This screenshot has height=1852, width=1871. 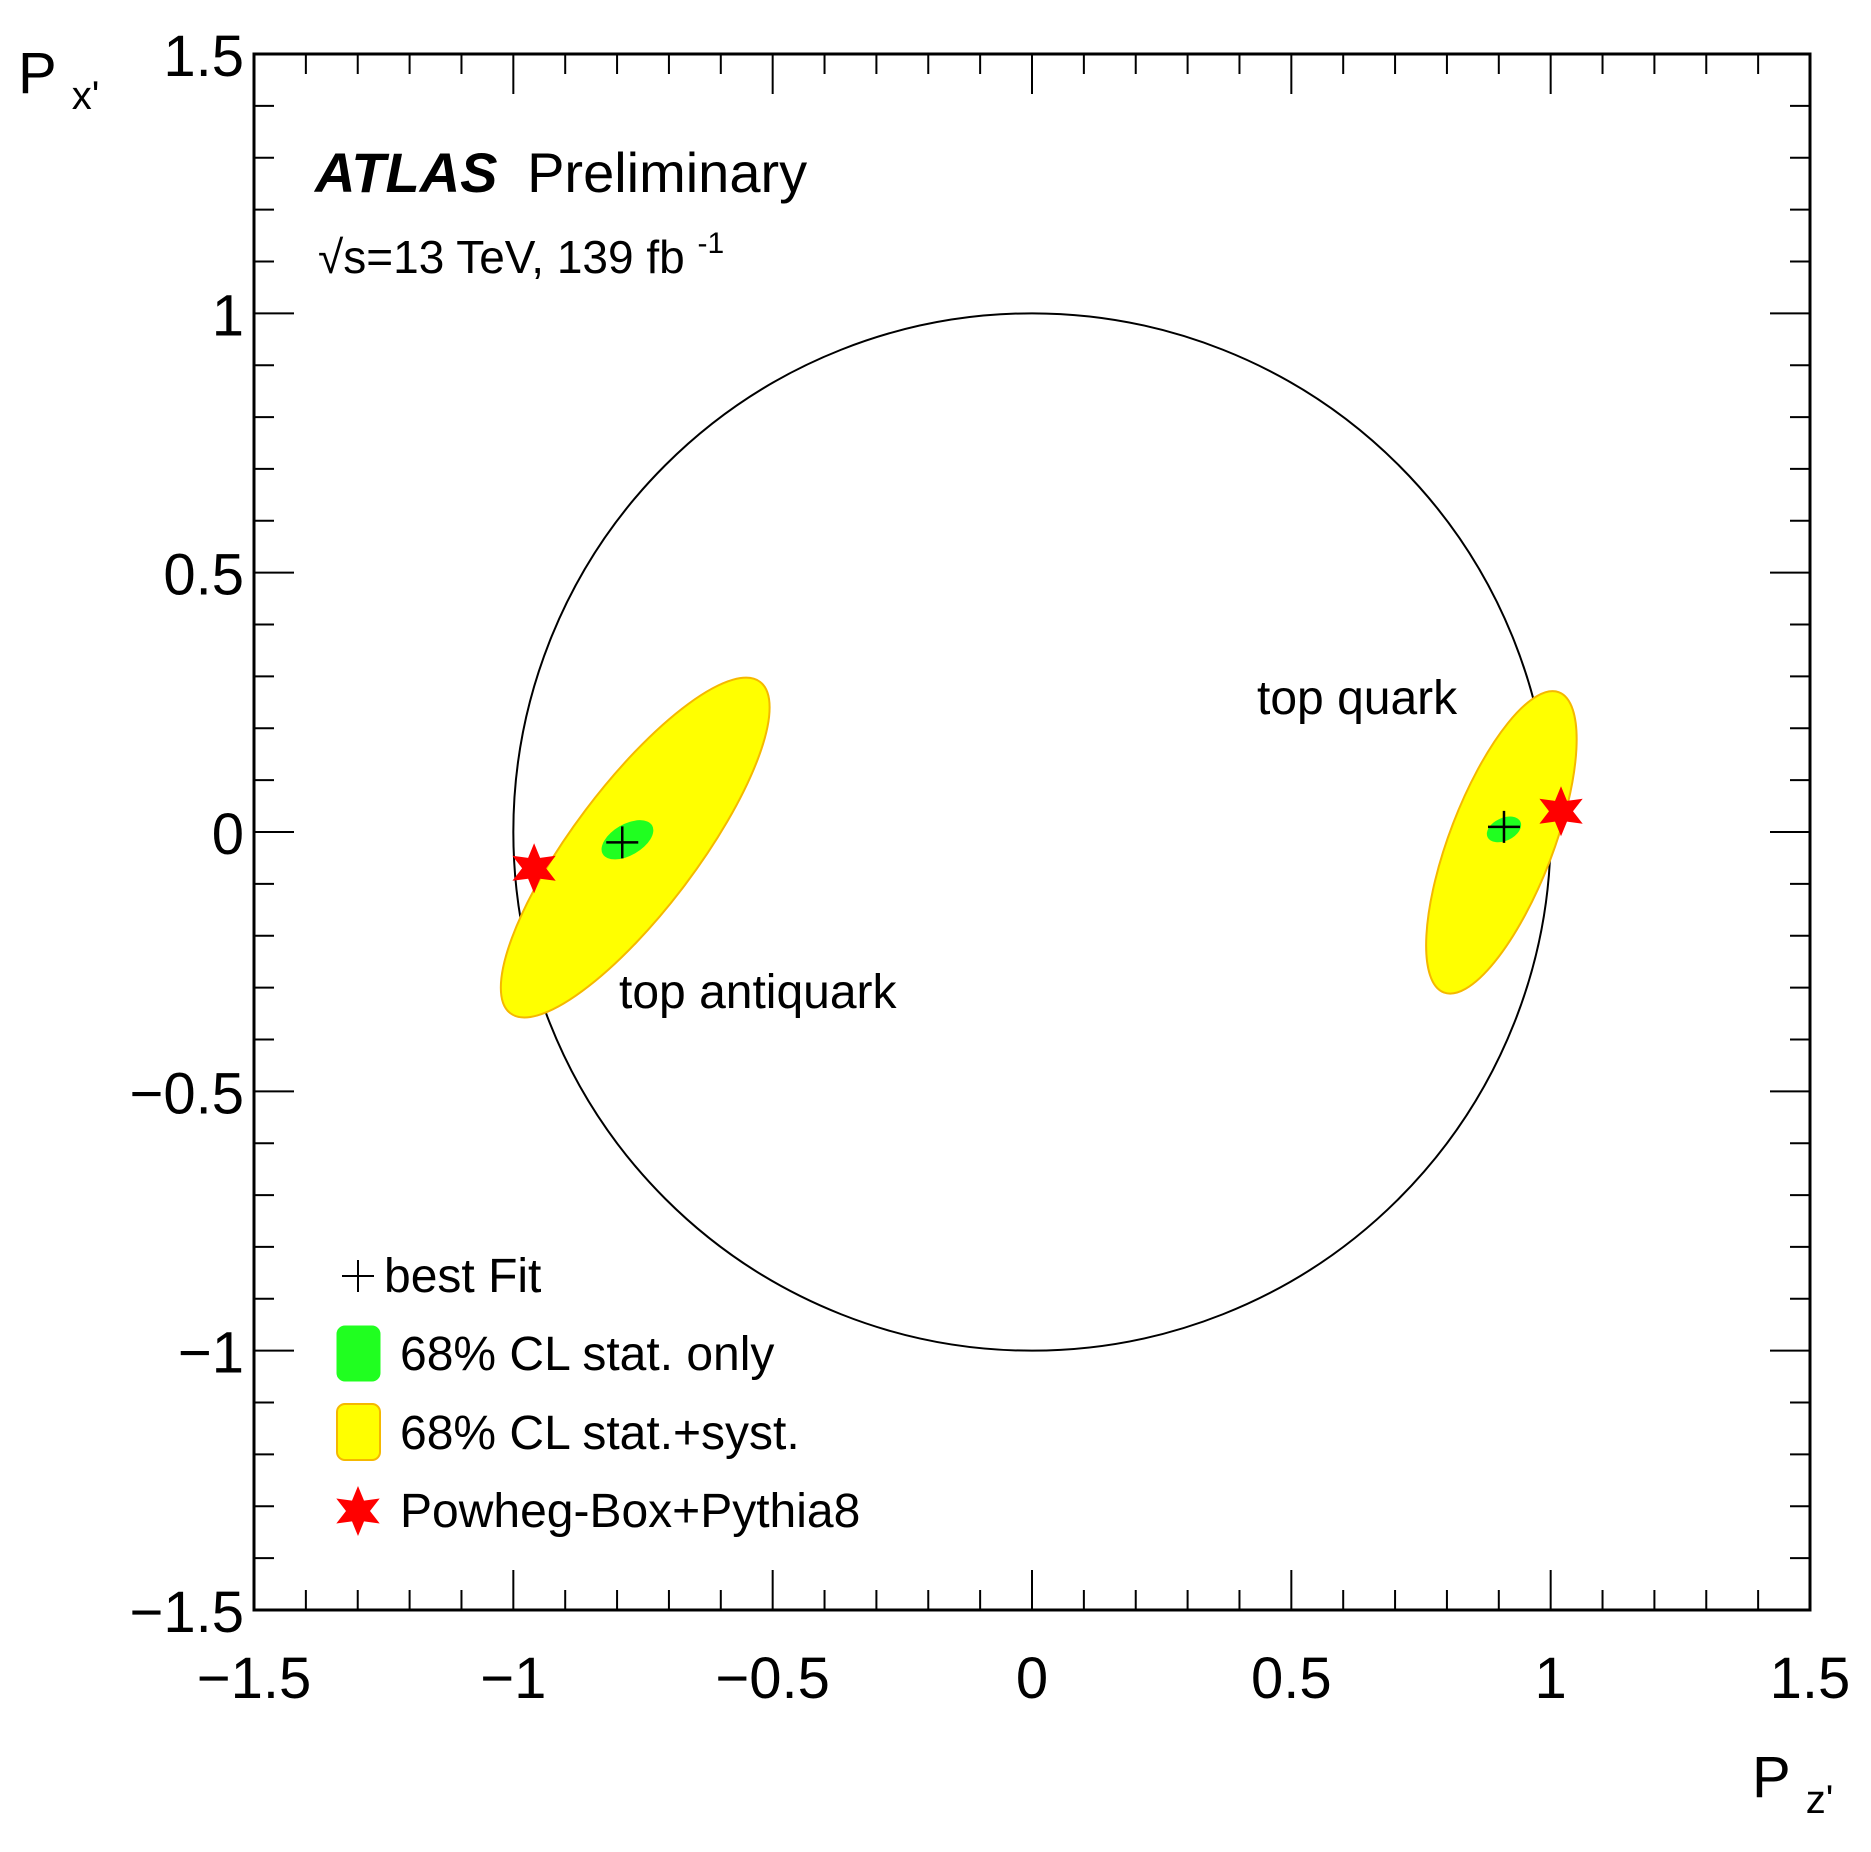 What do you see at coordinates (711, 243) in the screenshot?
I see `lumi-superscript: -1` at bounding box center [711, 243].